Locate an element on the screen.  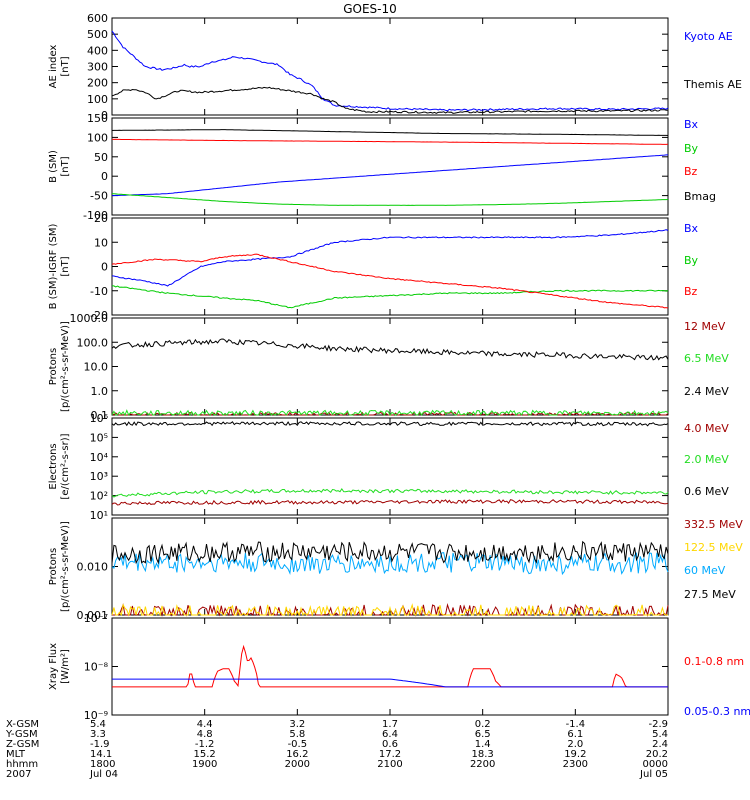
axis-cell: 2300 is located at coordinates (575, 764).